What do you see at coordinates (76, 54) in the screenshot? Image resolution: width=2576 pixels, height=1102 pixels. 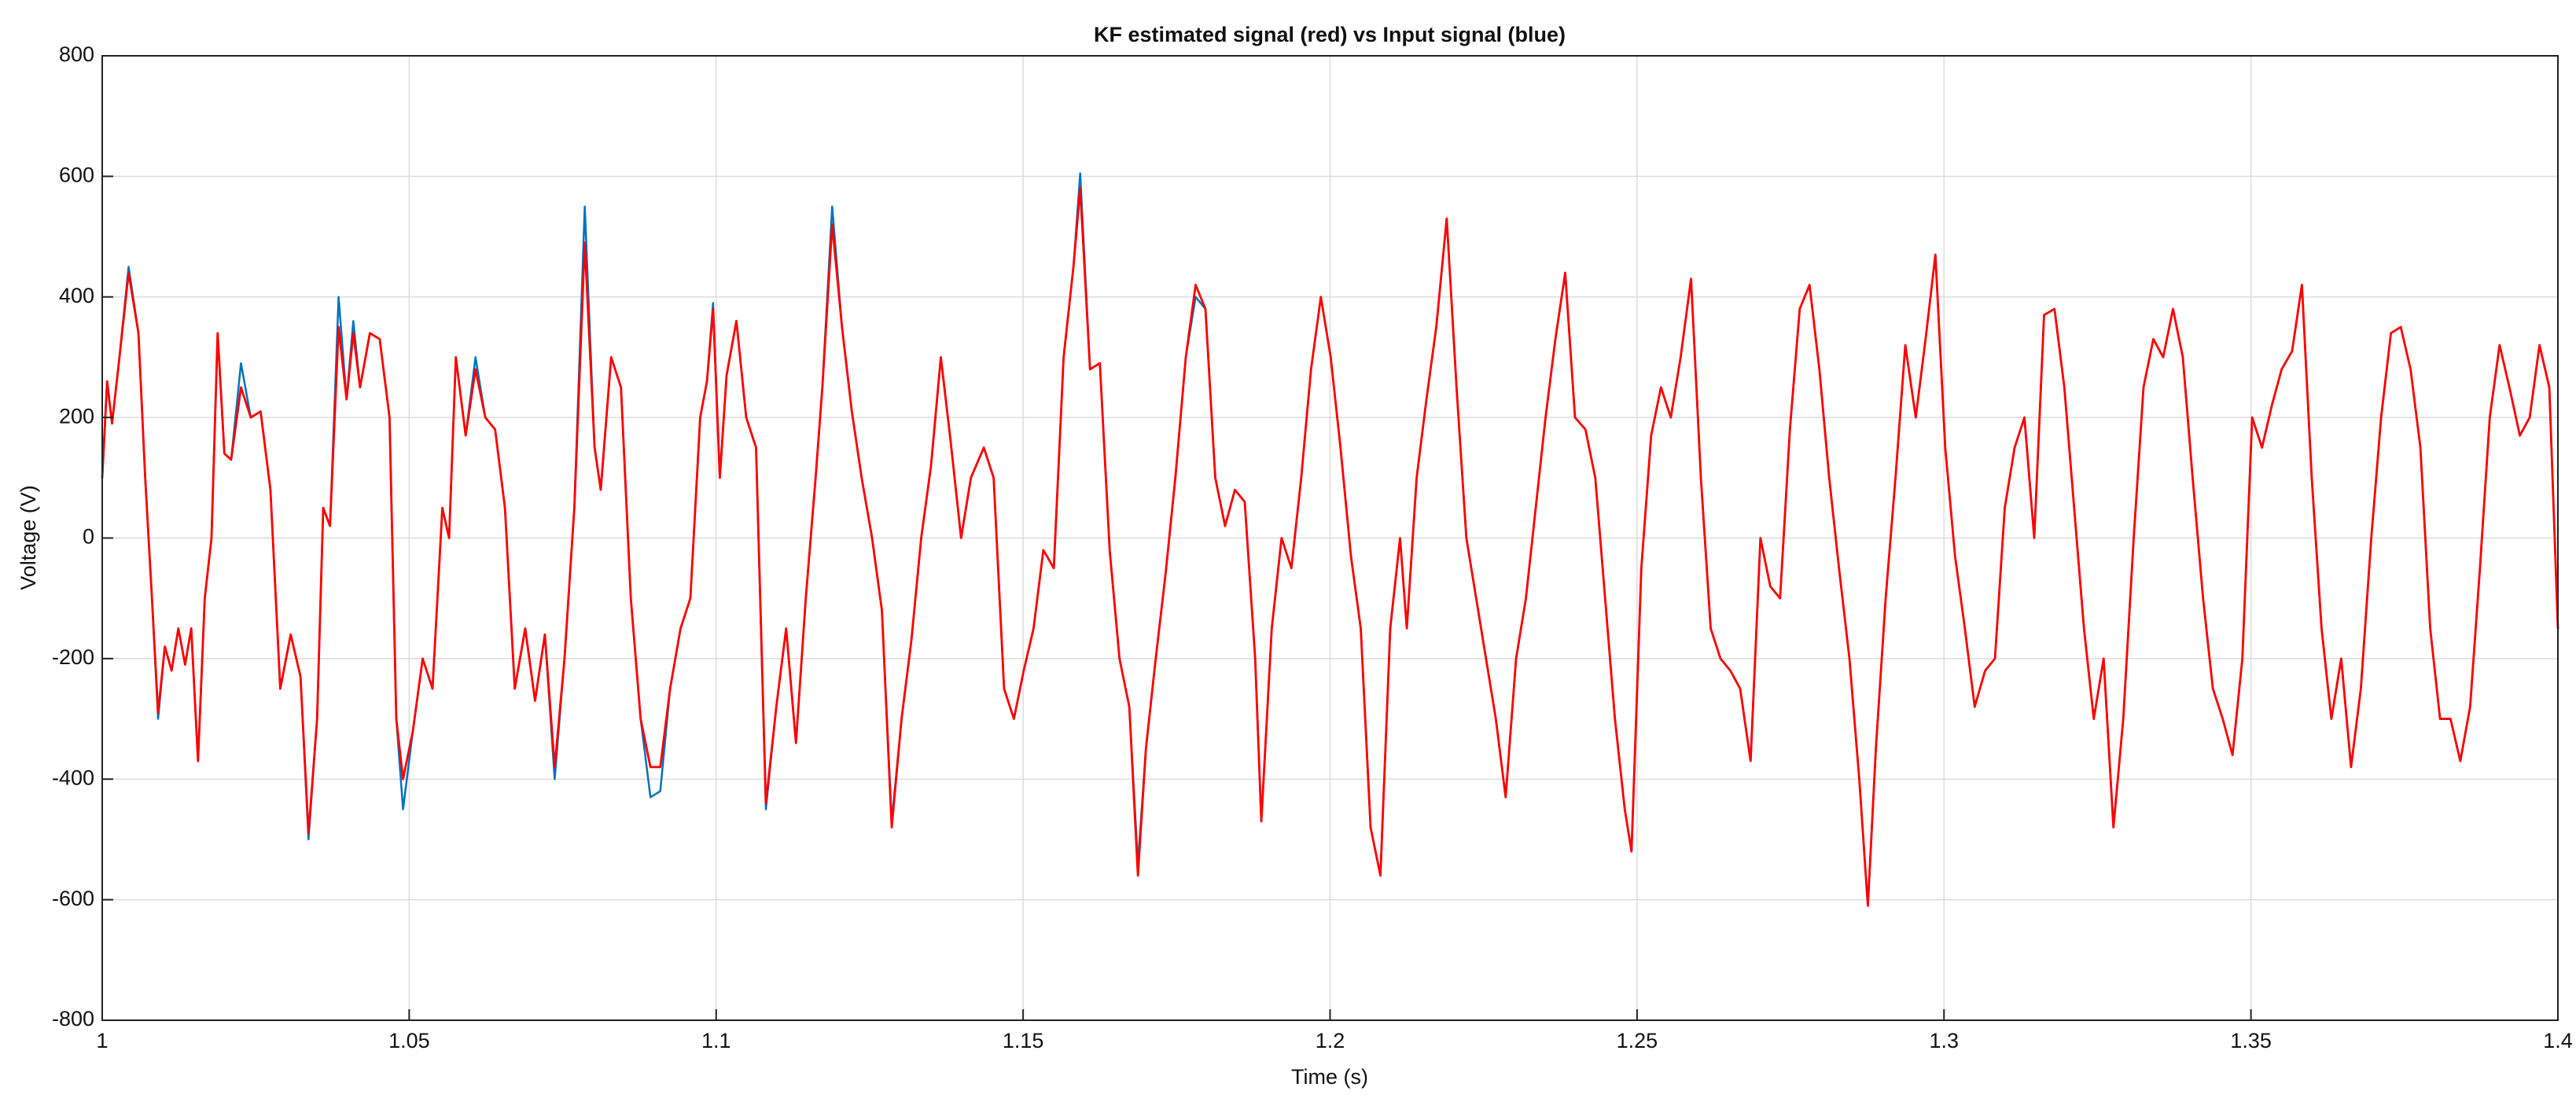 I see `y-tick-label: 800` at bounding box center [76, 54].